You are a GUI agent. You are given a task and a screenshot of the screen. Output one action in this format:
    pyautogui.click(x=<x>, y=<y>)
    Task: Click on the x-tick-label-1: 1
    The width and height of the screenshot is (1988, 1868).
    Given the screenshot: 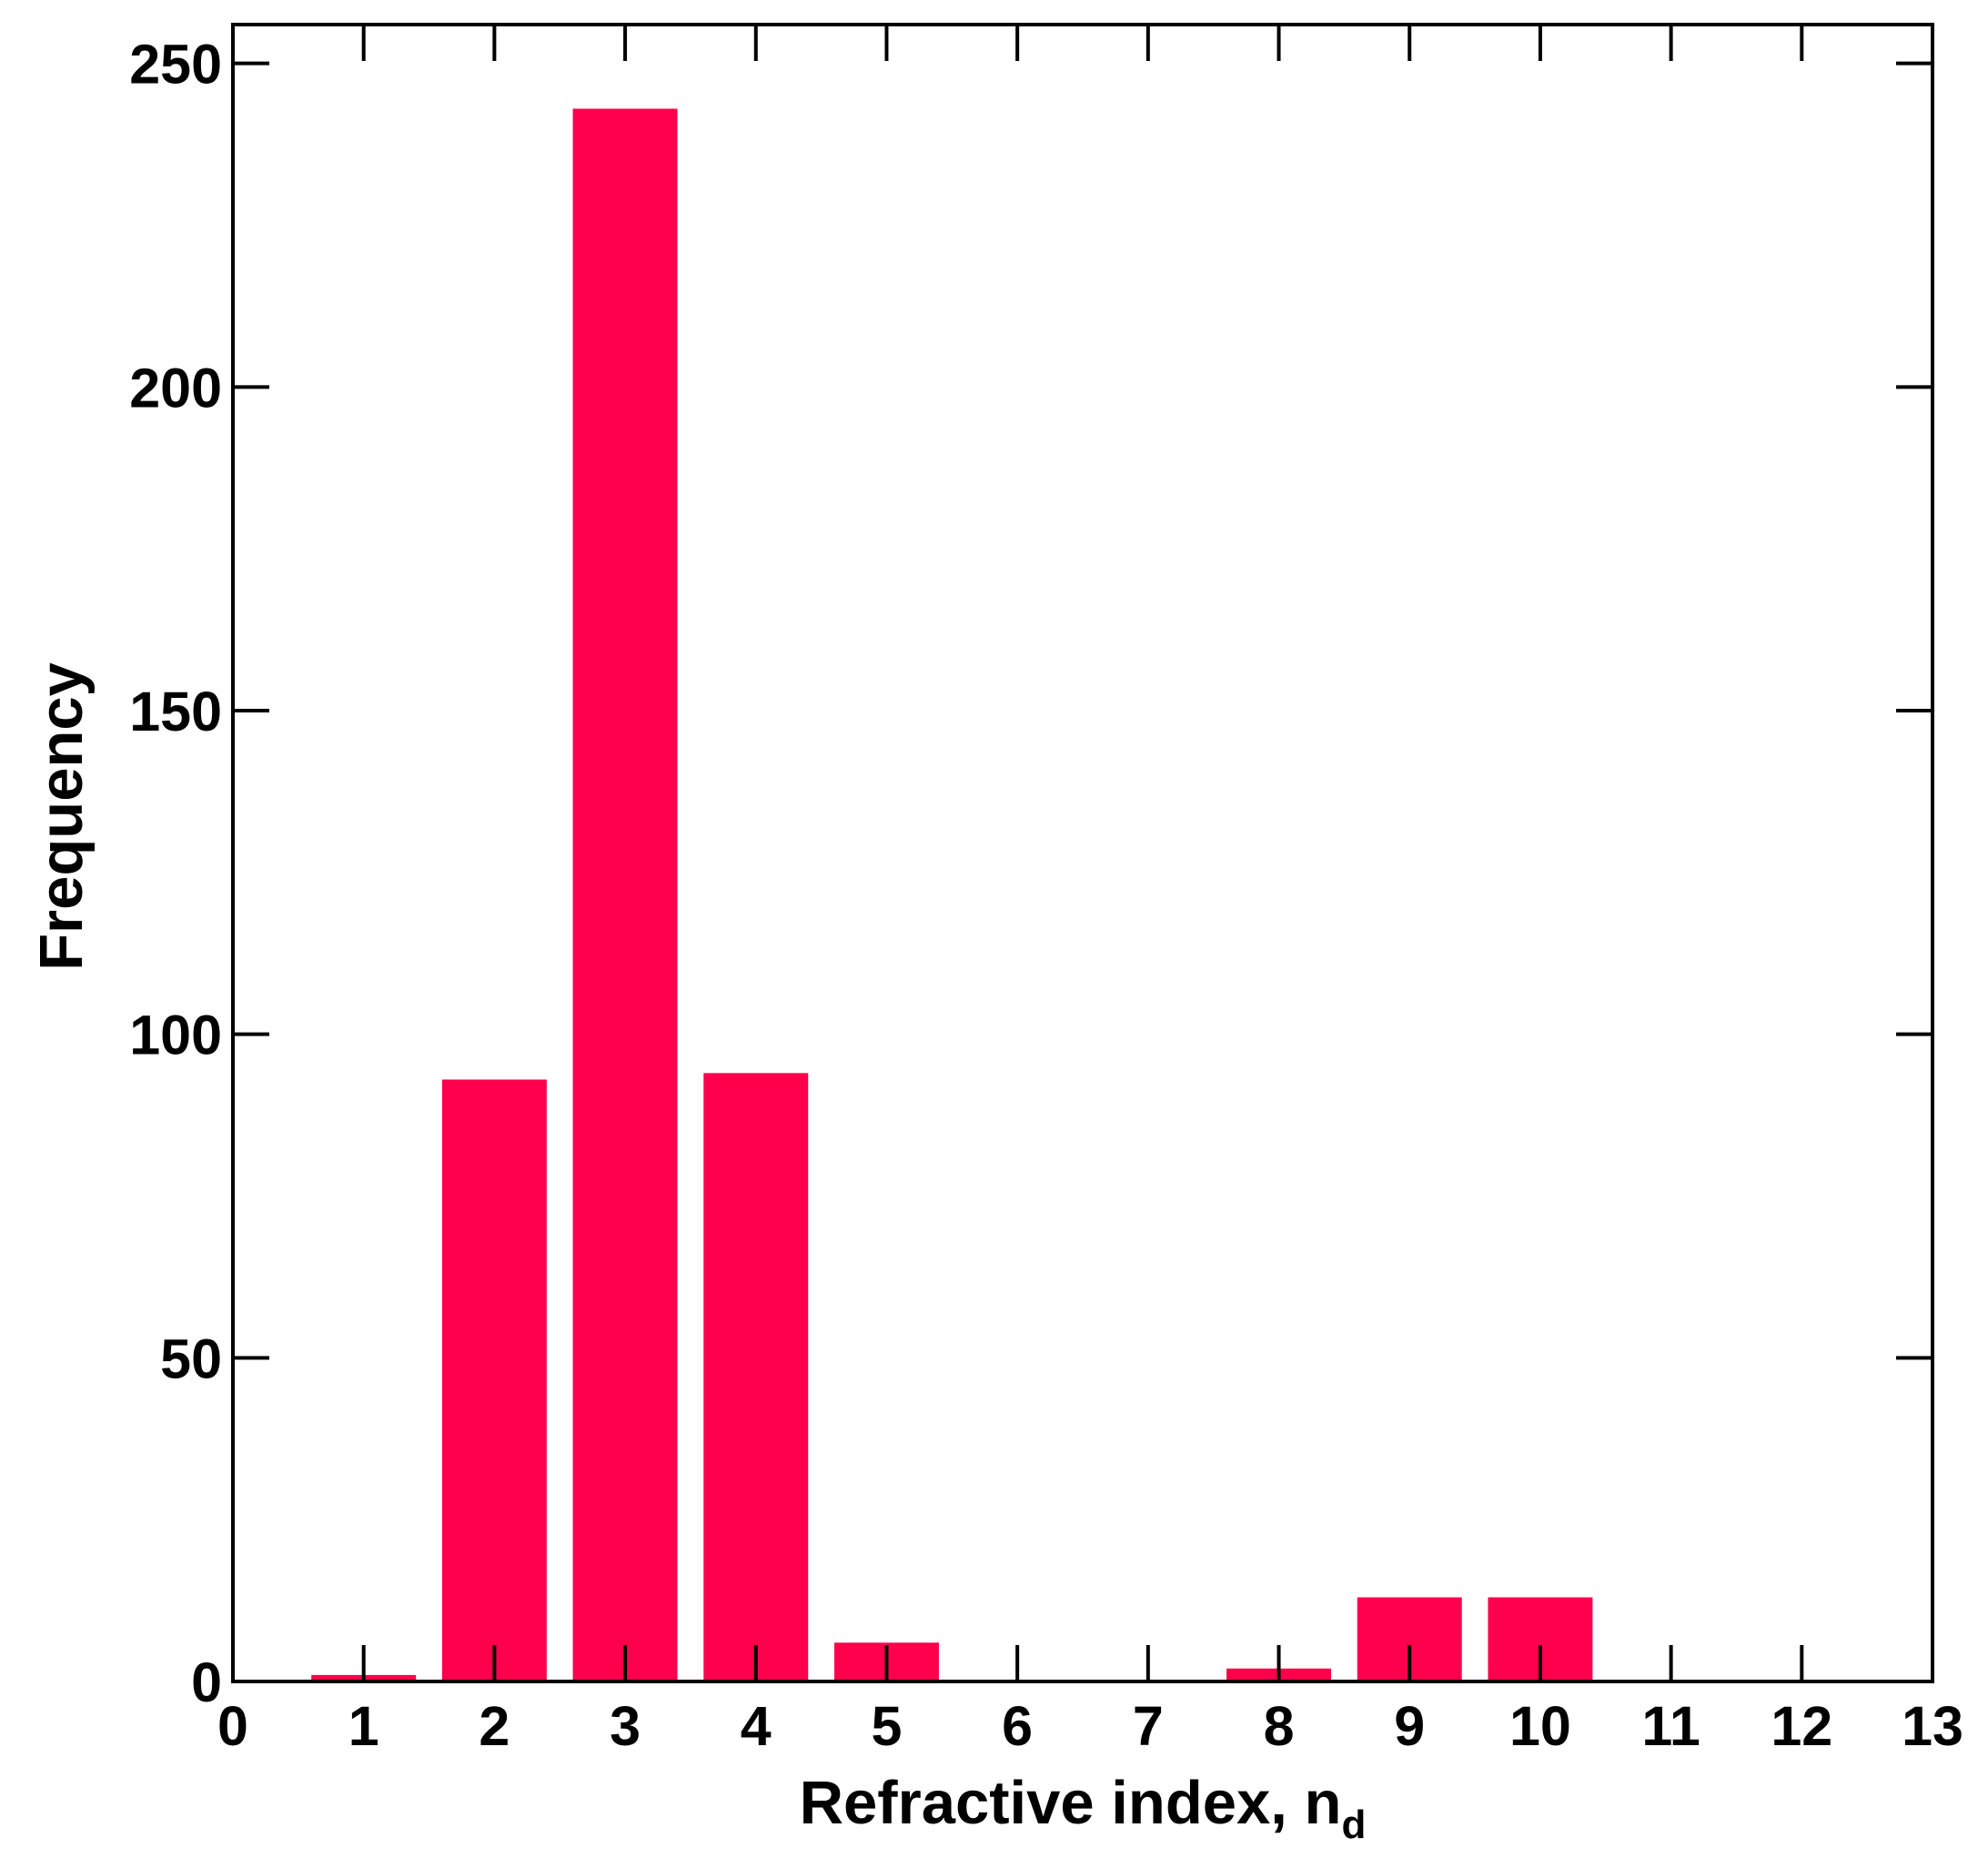 What is the action you would take?
    pyautogui.click(x=363, y=1726)
    